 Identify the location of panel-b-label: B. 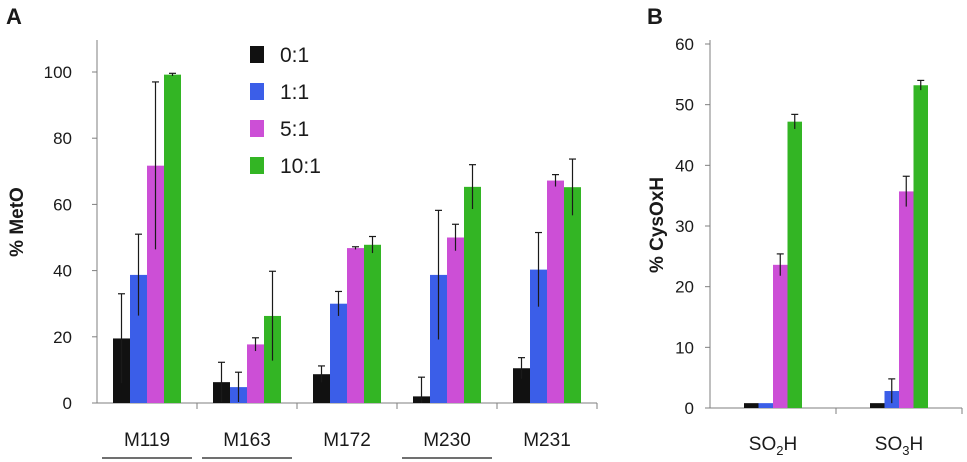
(655, 16).